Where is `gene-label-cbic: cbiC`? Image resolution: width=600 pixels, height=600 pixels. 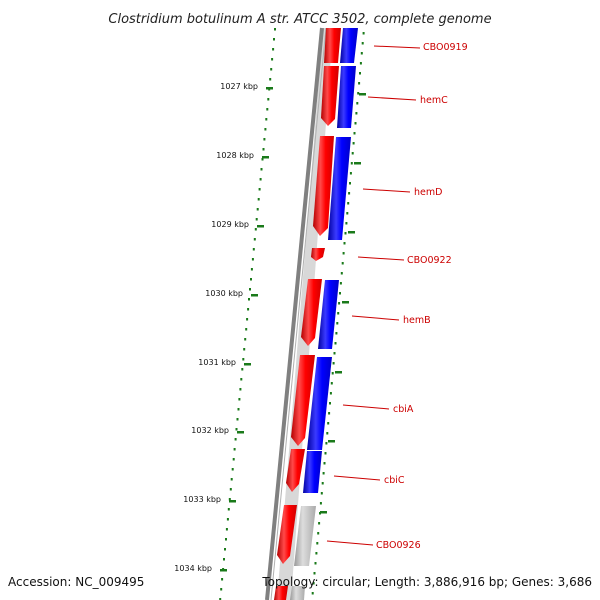
gene-label-cbic: cbiC is located at coordinates (394, 480).